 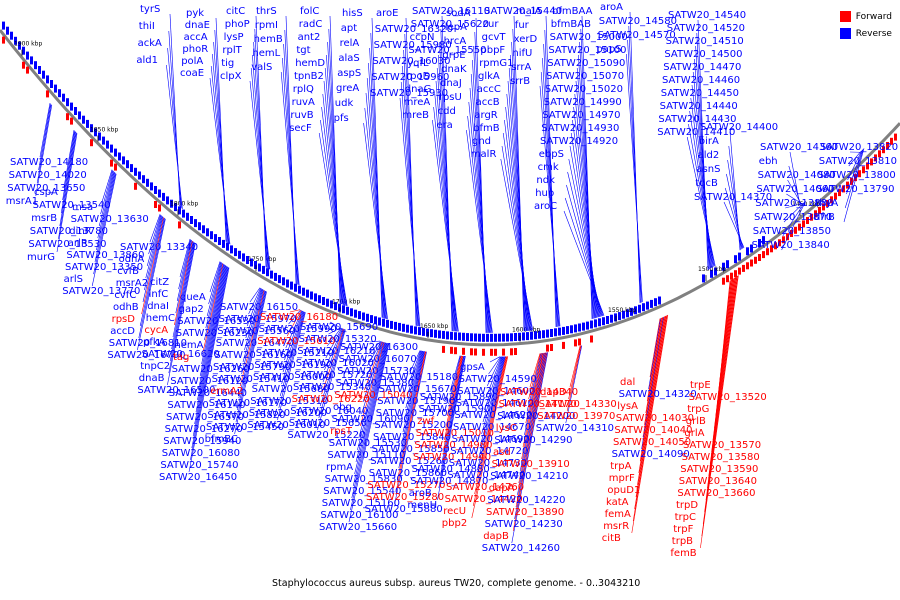 I want to click on gene-label: malA, so click(x=529, y=11).